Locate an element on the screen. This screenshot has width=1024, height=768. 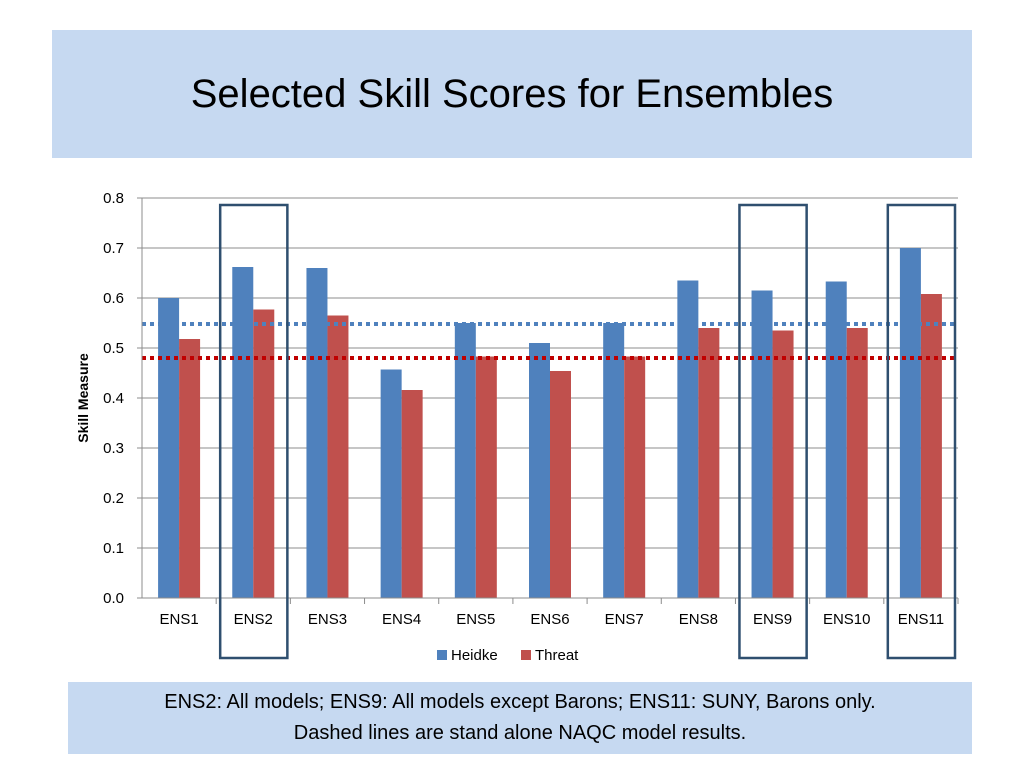
legend-label-threat: Threat is located at coordinates (557, 655).